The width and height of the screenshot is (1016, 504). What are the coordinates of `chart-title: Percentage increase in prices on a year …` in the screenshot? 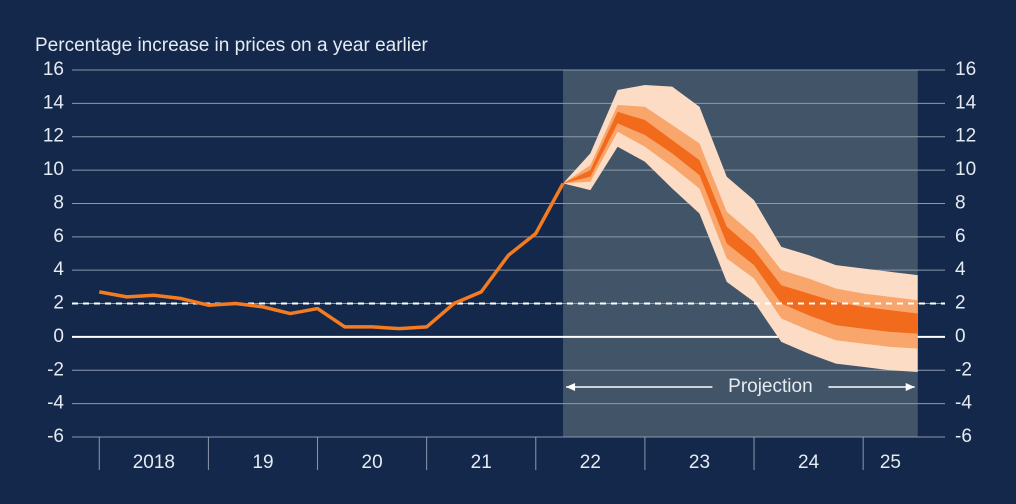 It's located at (232, 45).